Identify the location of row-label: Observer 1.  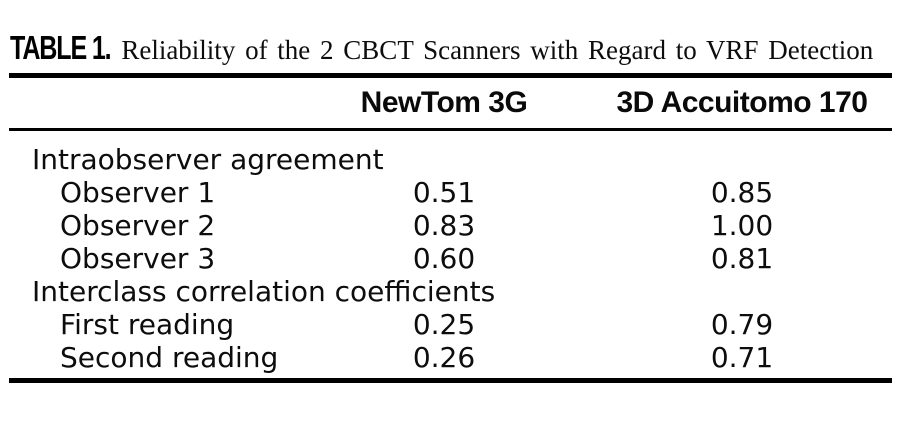
(138, 192).